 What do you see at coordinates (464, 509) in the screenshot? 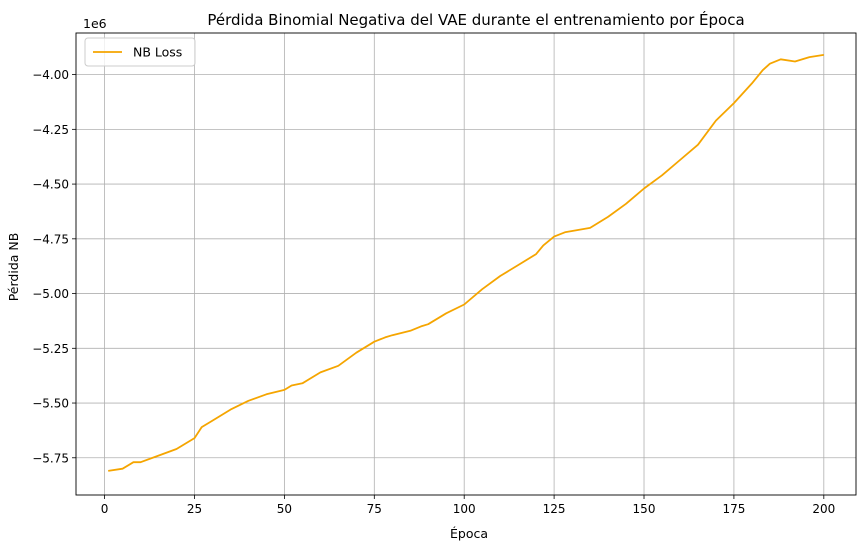
I see `x-tick-label: 100` at bounding box center [464, 509].